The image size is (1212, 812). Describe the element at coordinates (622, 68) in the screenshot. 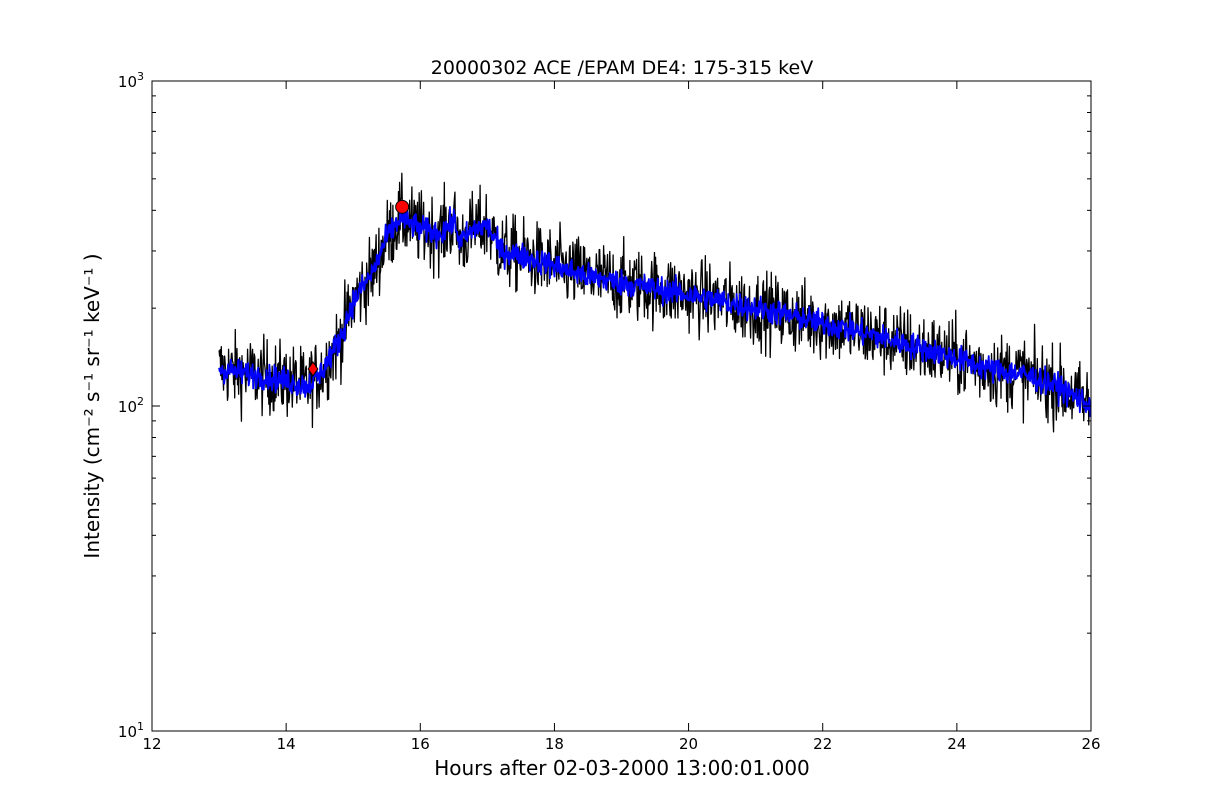

I see `chart-title: 20000302 ACE /EPAM DE4: 175-315 keV` at that location.